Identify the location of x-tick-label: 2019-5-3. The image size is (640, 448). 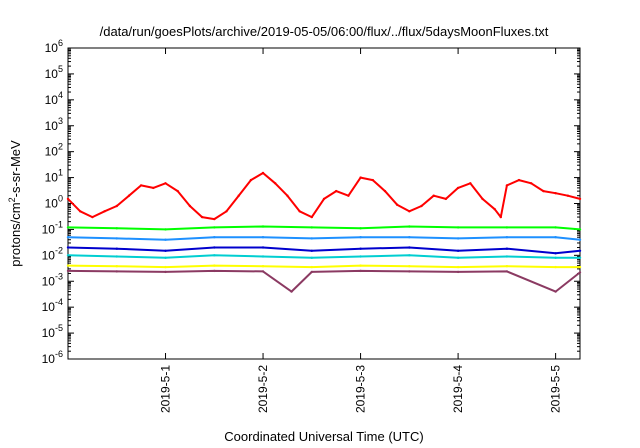
(361, 389).